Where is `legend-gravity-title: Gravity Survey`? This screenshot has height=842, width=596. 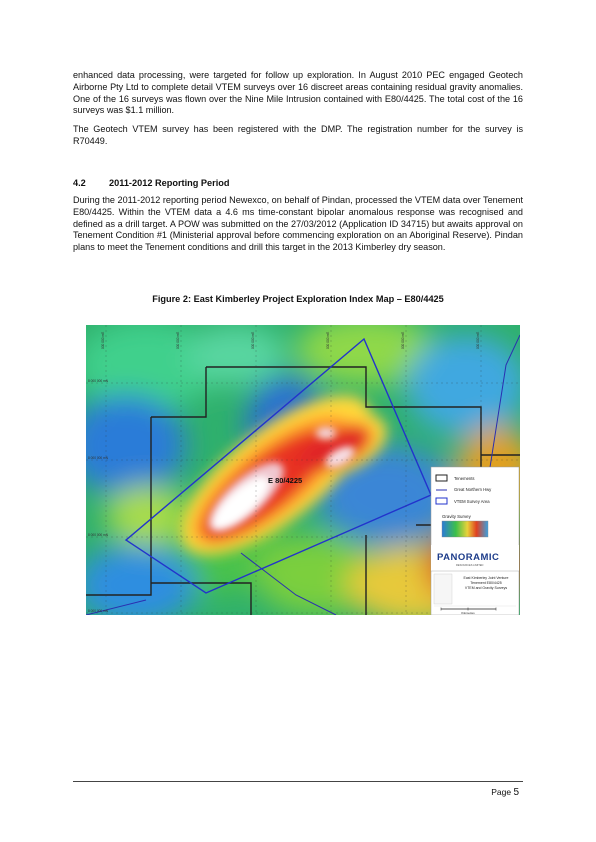
legend-gravity-title: Gravity Survey is located at coordinates (457, 516).